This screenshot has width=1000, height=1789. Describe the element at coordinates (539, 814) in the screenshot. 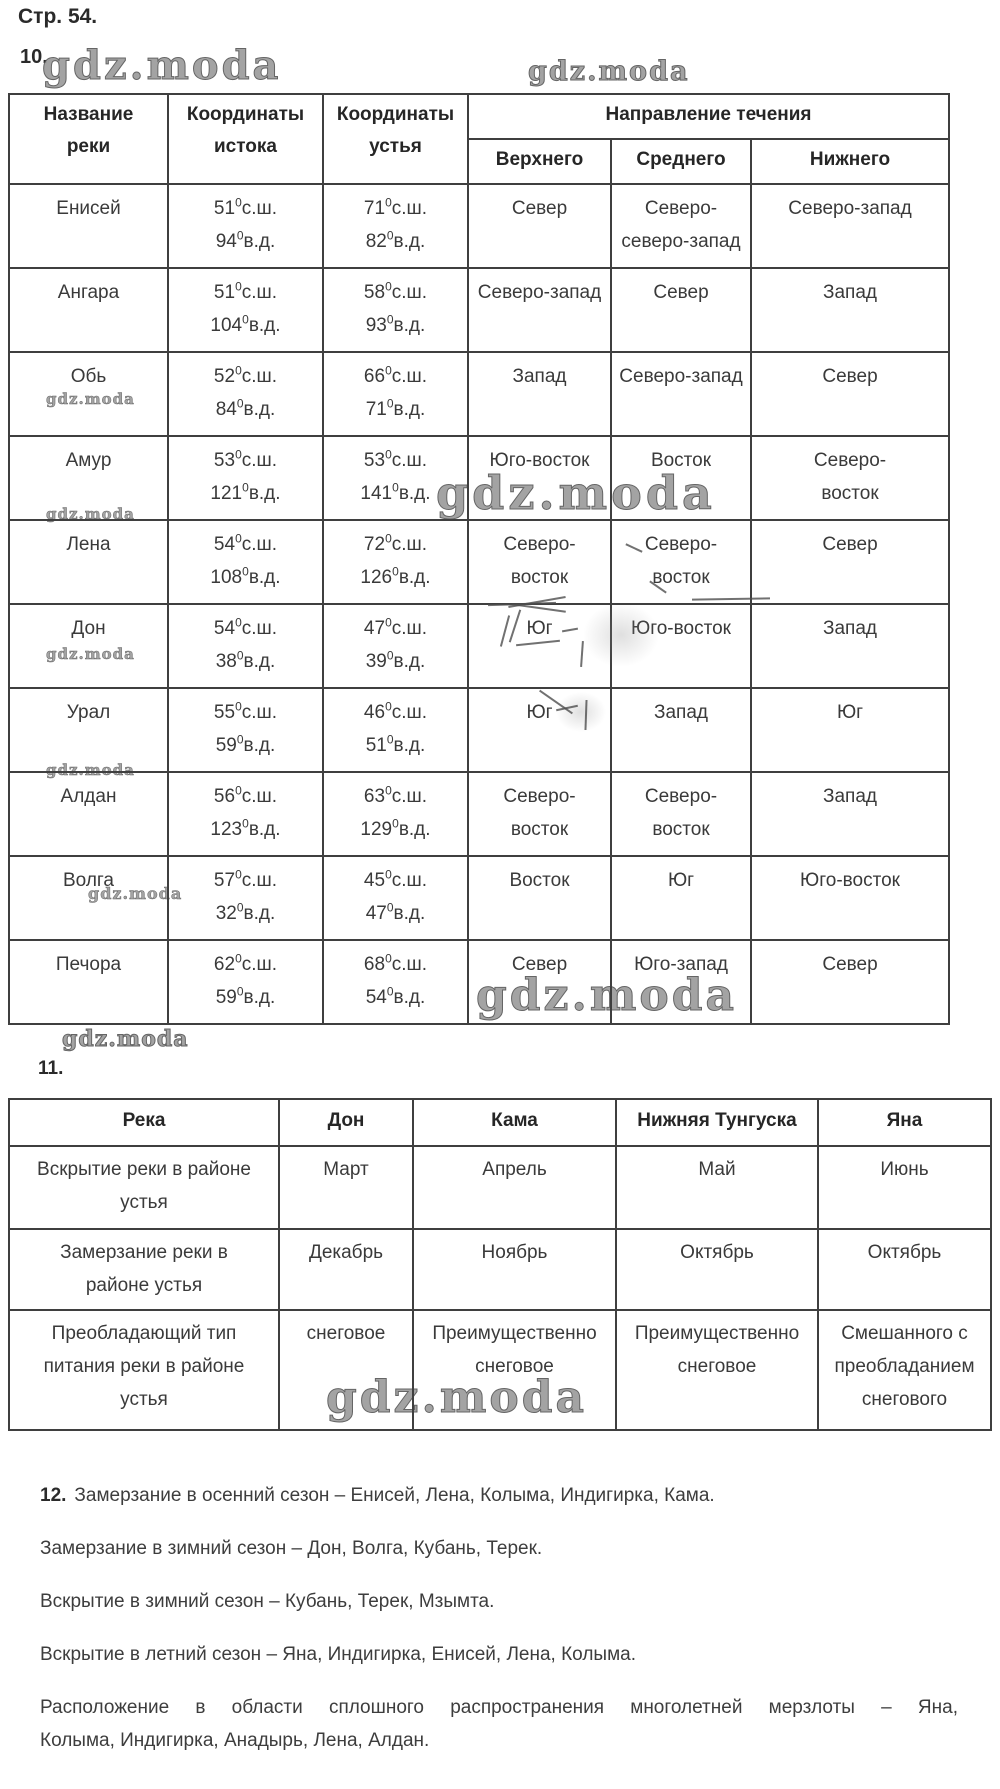

I see `direction-upper: Северо- восток` at that location.